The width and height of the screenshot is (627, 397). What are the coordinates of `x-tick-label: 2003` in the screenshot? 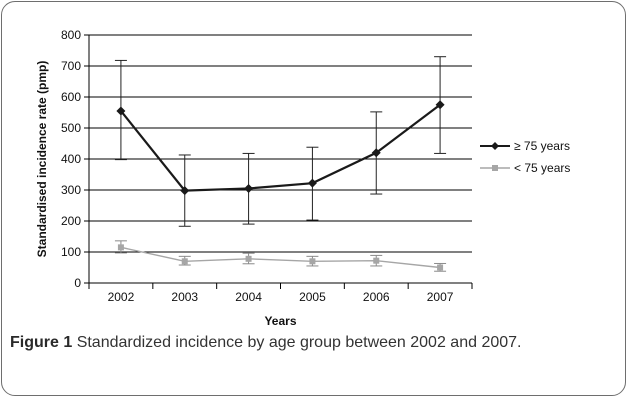 It's located at (184, 297).